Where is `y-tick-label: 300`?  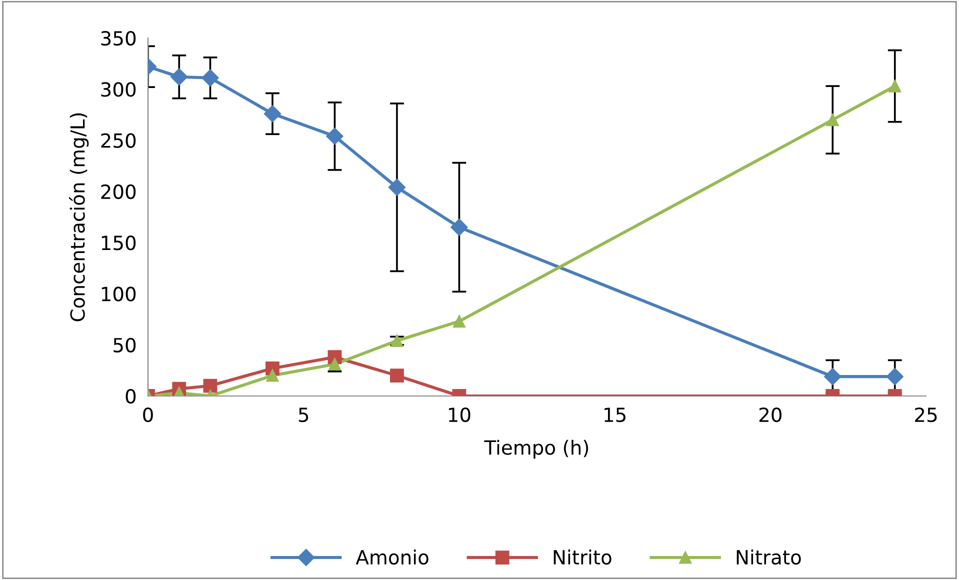 y-tick-label: 300 is located at coordinates (118, 89).